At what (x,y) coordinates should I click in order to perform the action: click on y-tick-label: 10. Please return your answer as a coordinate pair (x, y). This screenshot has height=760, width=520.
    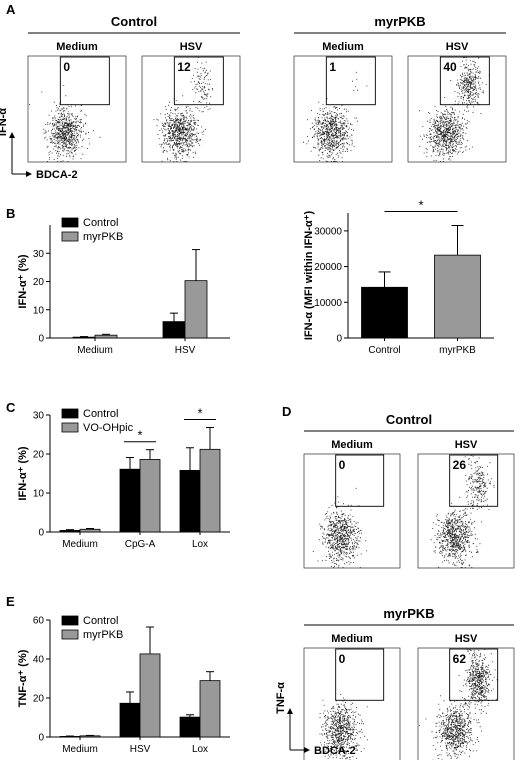
    Looking at the image, I should click on (39, 494).